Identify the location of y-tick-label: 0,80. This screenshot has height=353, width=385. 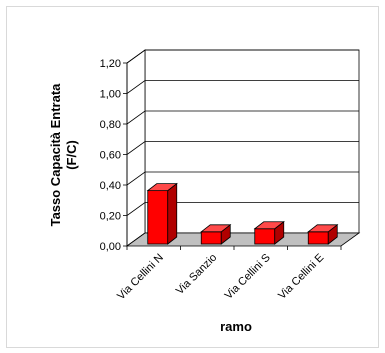
(110, 125).